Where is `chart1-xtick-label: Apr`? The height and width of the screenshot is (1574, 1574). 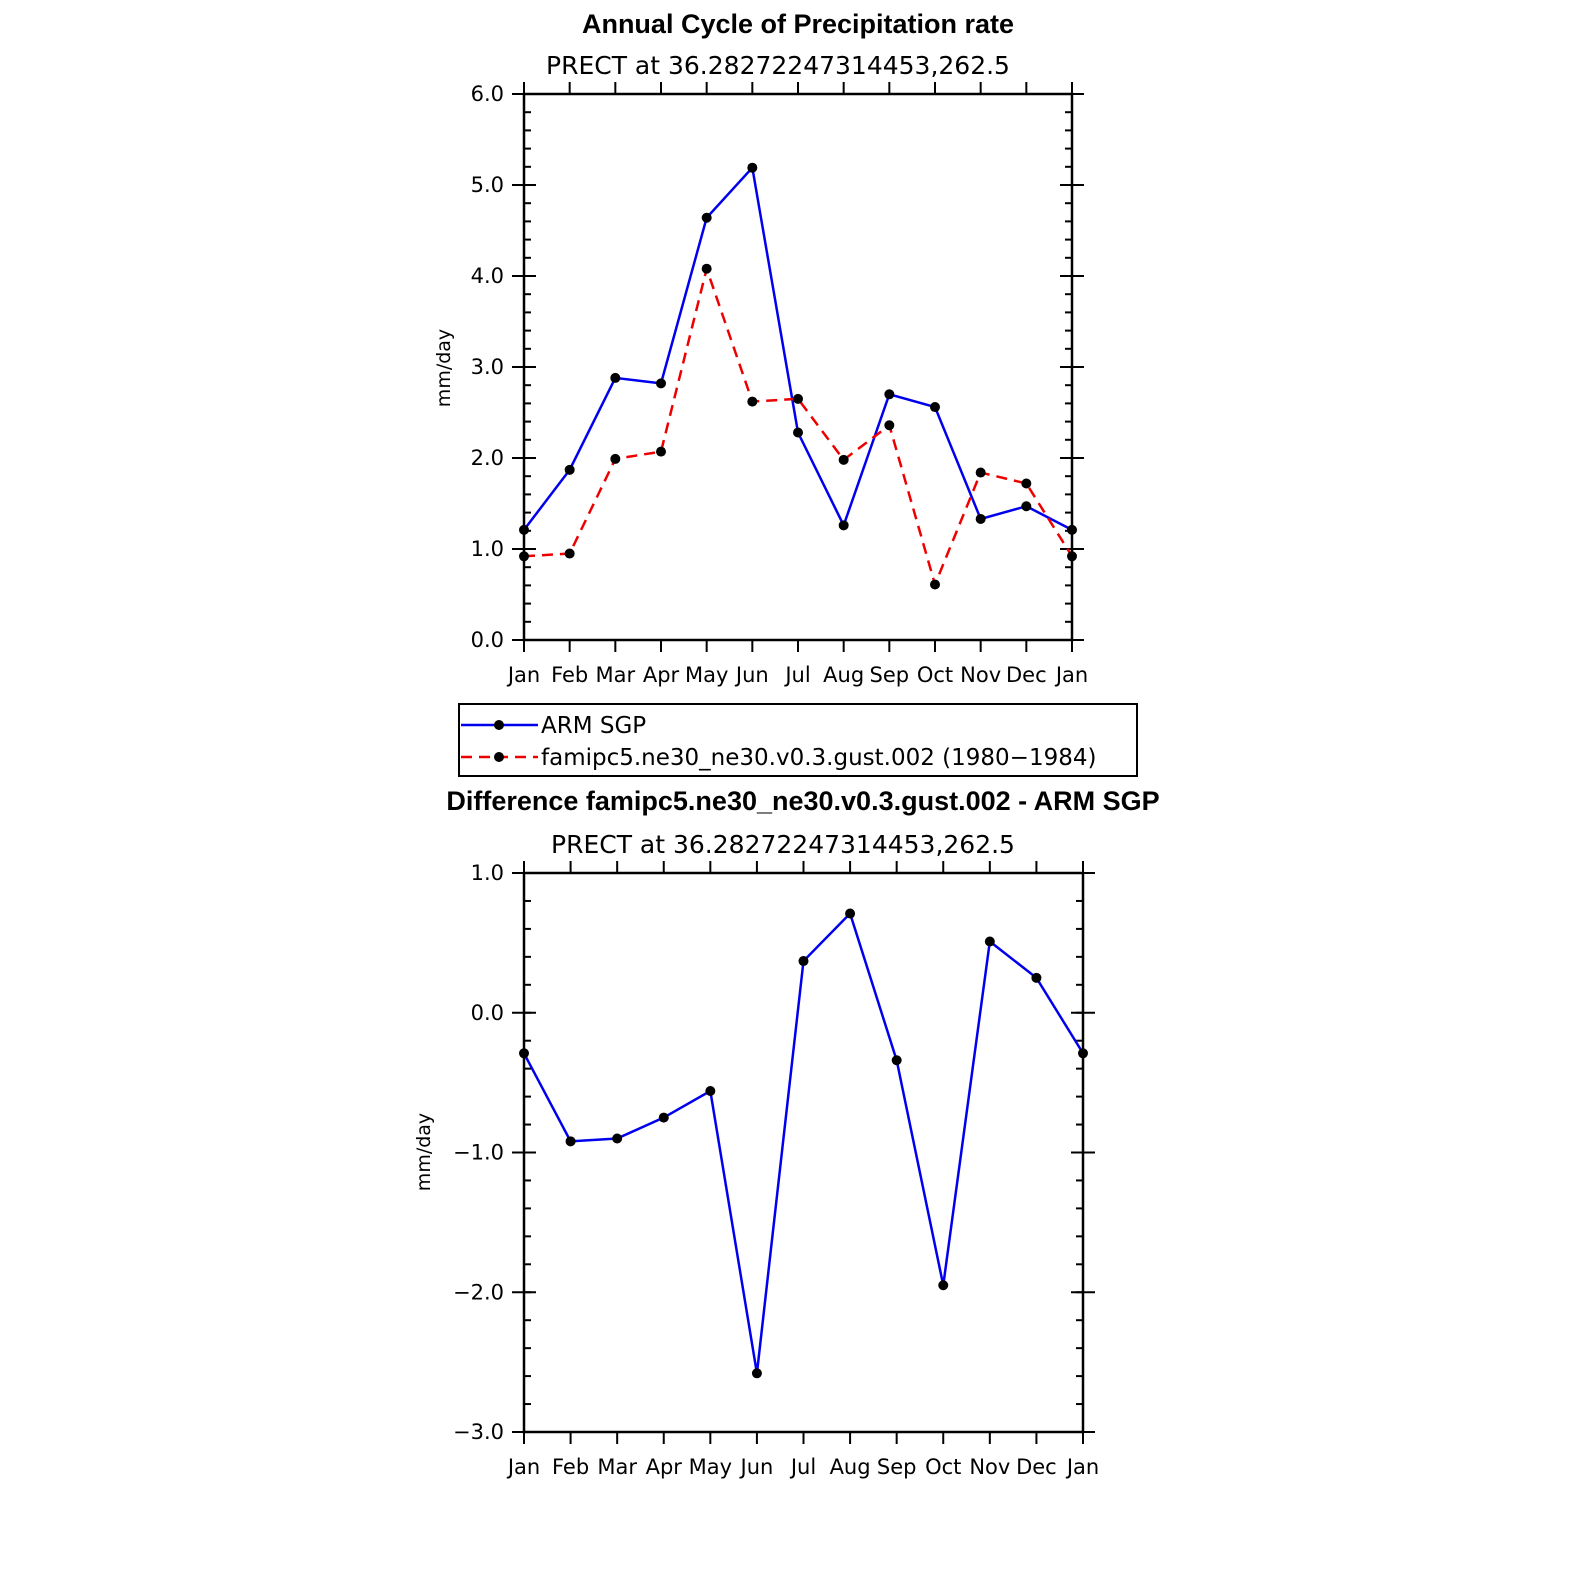 chart1-xtick-label: Apr is located at coordinates (661, 675).